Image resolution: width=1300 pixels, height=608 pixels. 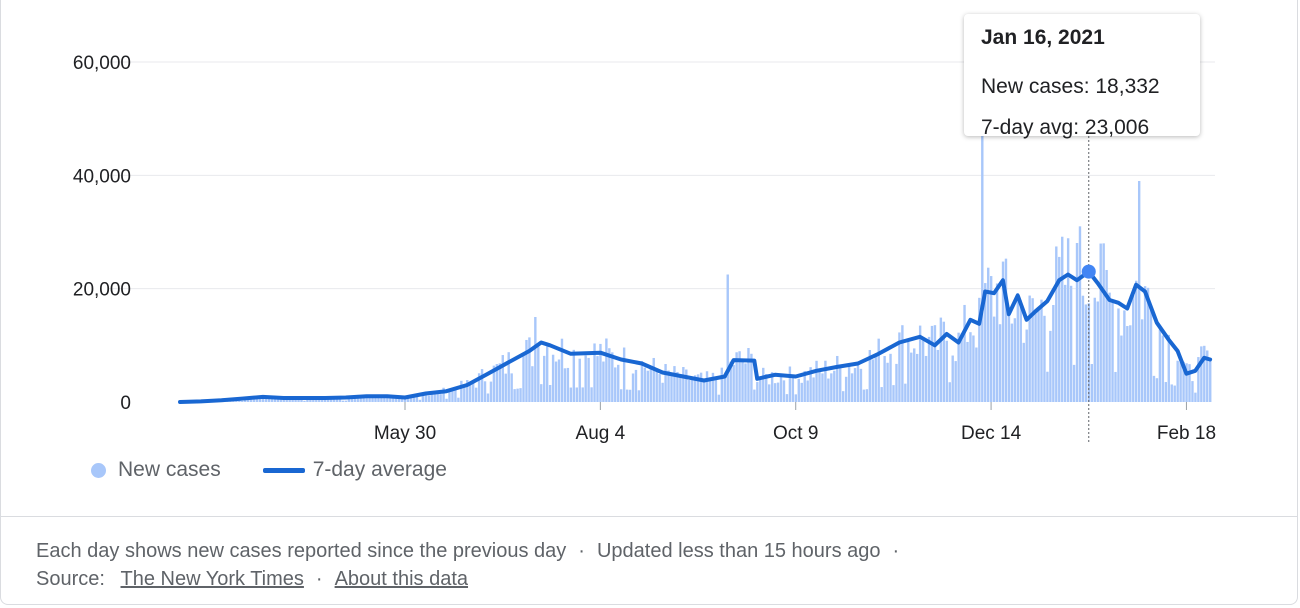 I want to click on source-link: The New York Times, so click(x=212, y=579).